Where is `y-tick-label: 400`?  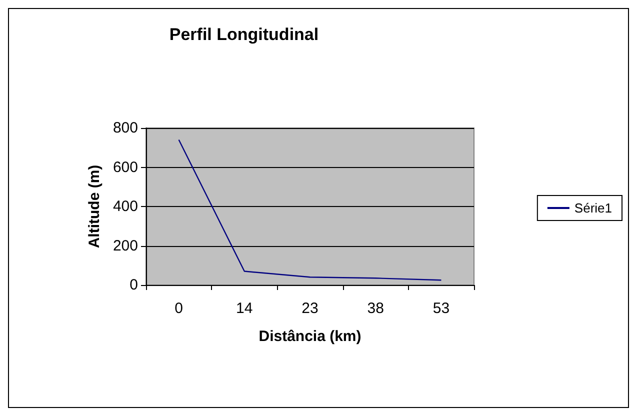 y-tick-label: 400 is located at coordinates (125, 206).